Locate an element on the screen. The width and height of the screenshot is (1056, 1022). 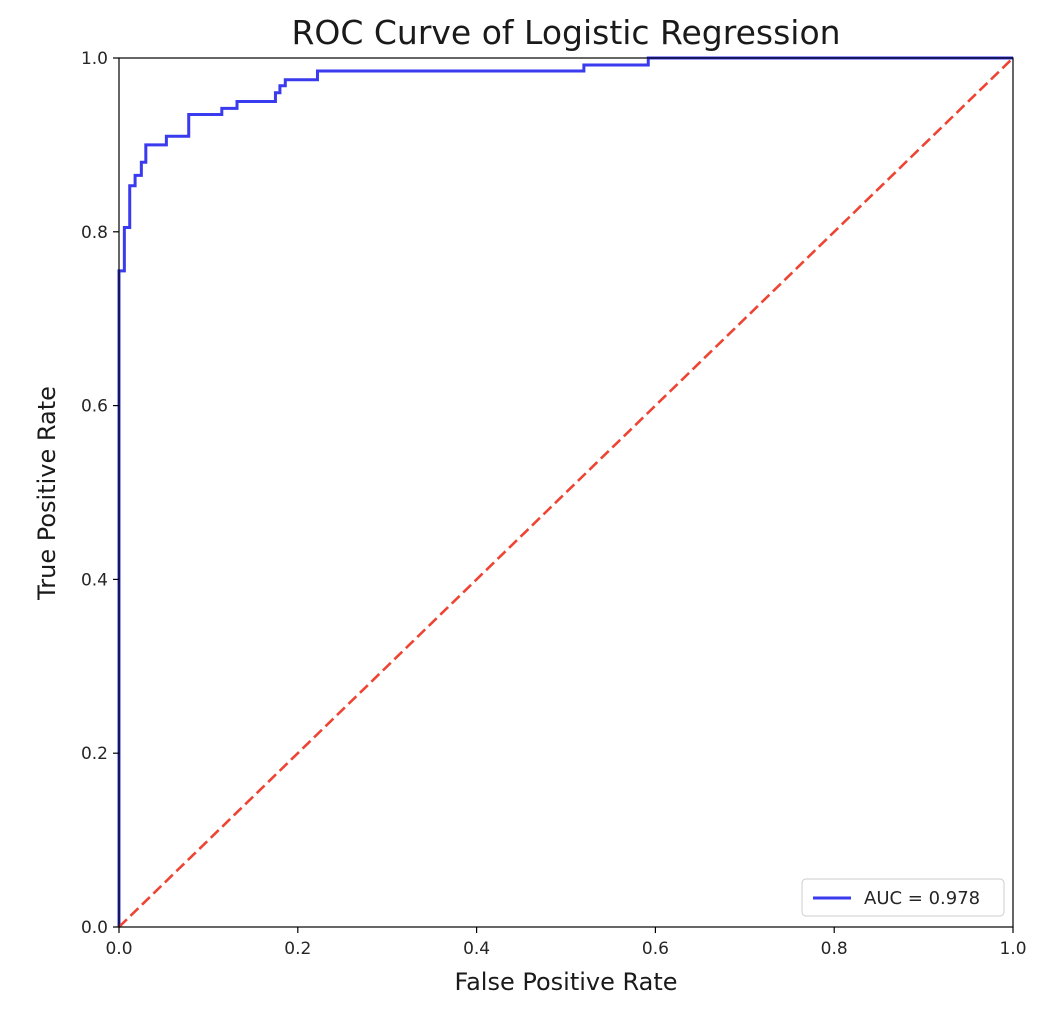
x-tick-label: 0.8 is located at coordinates (834, 949).